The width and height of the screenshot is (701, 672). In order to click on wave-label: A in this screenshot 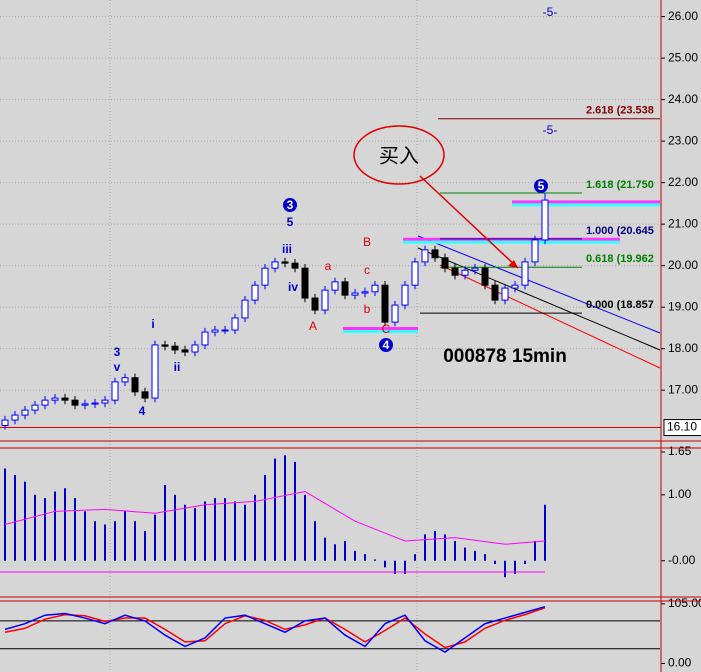, I will do `click(313, 326)`.